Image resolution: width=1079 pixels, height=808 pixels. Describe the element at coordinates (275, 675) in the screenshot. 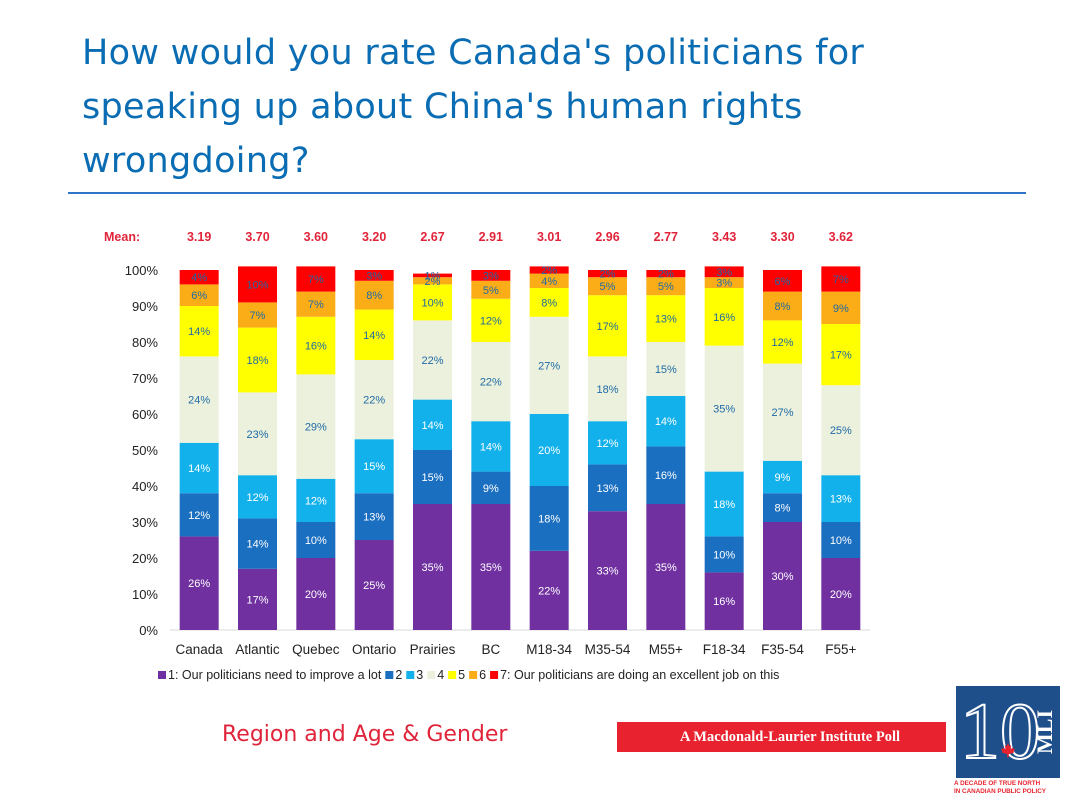

I see `legend-label: 1: Our politicians need to improve a lot` at that location.